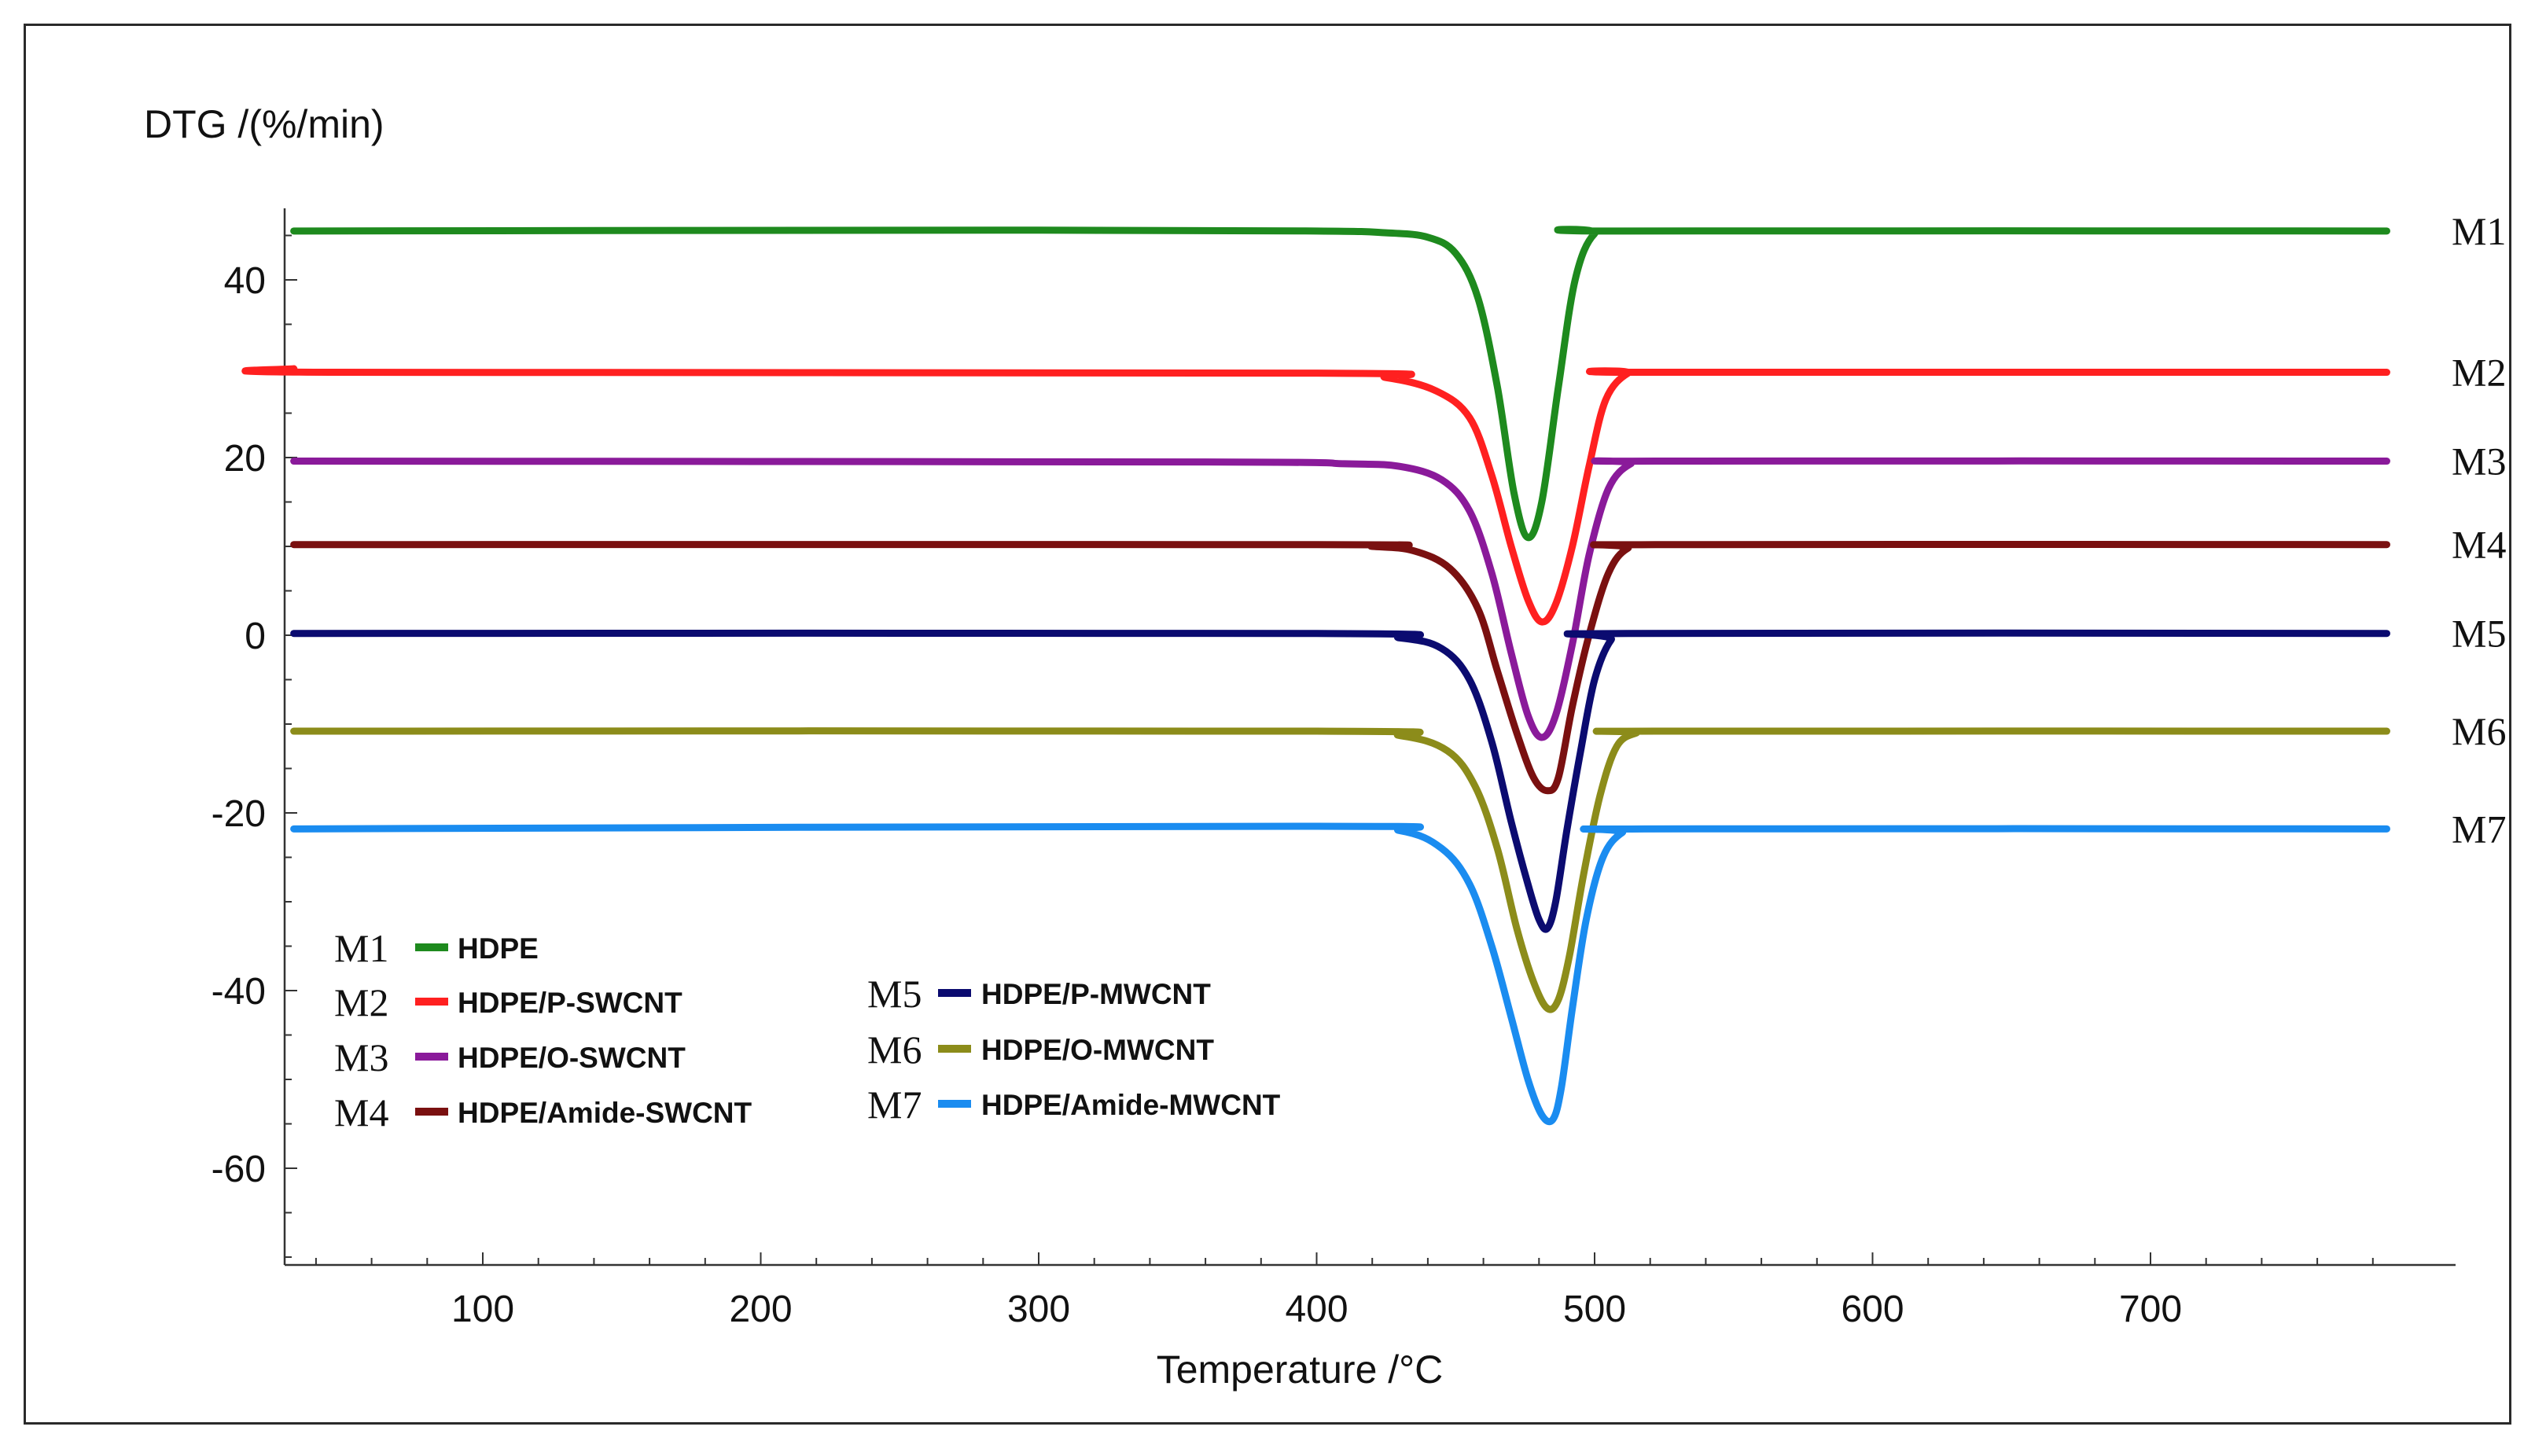 This screenshot has width=2535, height=1456. What do you see at coordinates (361, 1057) in the screenshot?
I see `legend-series-id: M3` at bounding box center [361, 1057].